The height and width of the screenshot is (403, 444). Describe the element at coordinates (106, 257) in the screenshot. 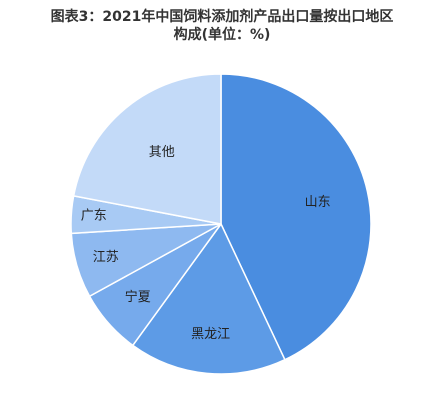

I see `pie-slice-label-4: 江苏` at that location.